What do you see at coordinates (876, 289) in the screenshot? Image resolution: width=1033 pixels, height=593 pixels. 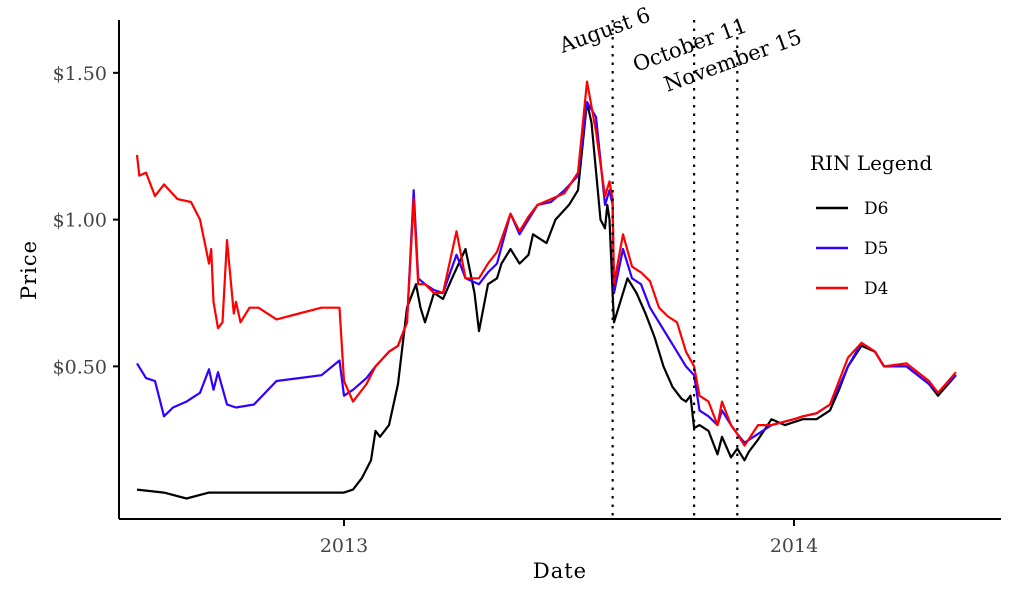 I see `legend-label-d4: D4` at bounding box center [876, 289].